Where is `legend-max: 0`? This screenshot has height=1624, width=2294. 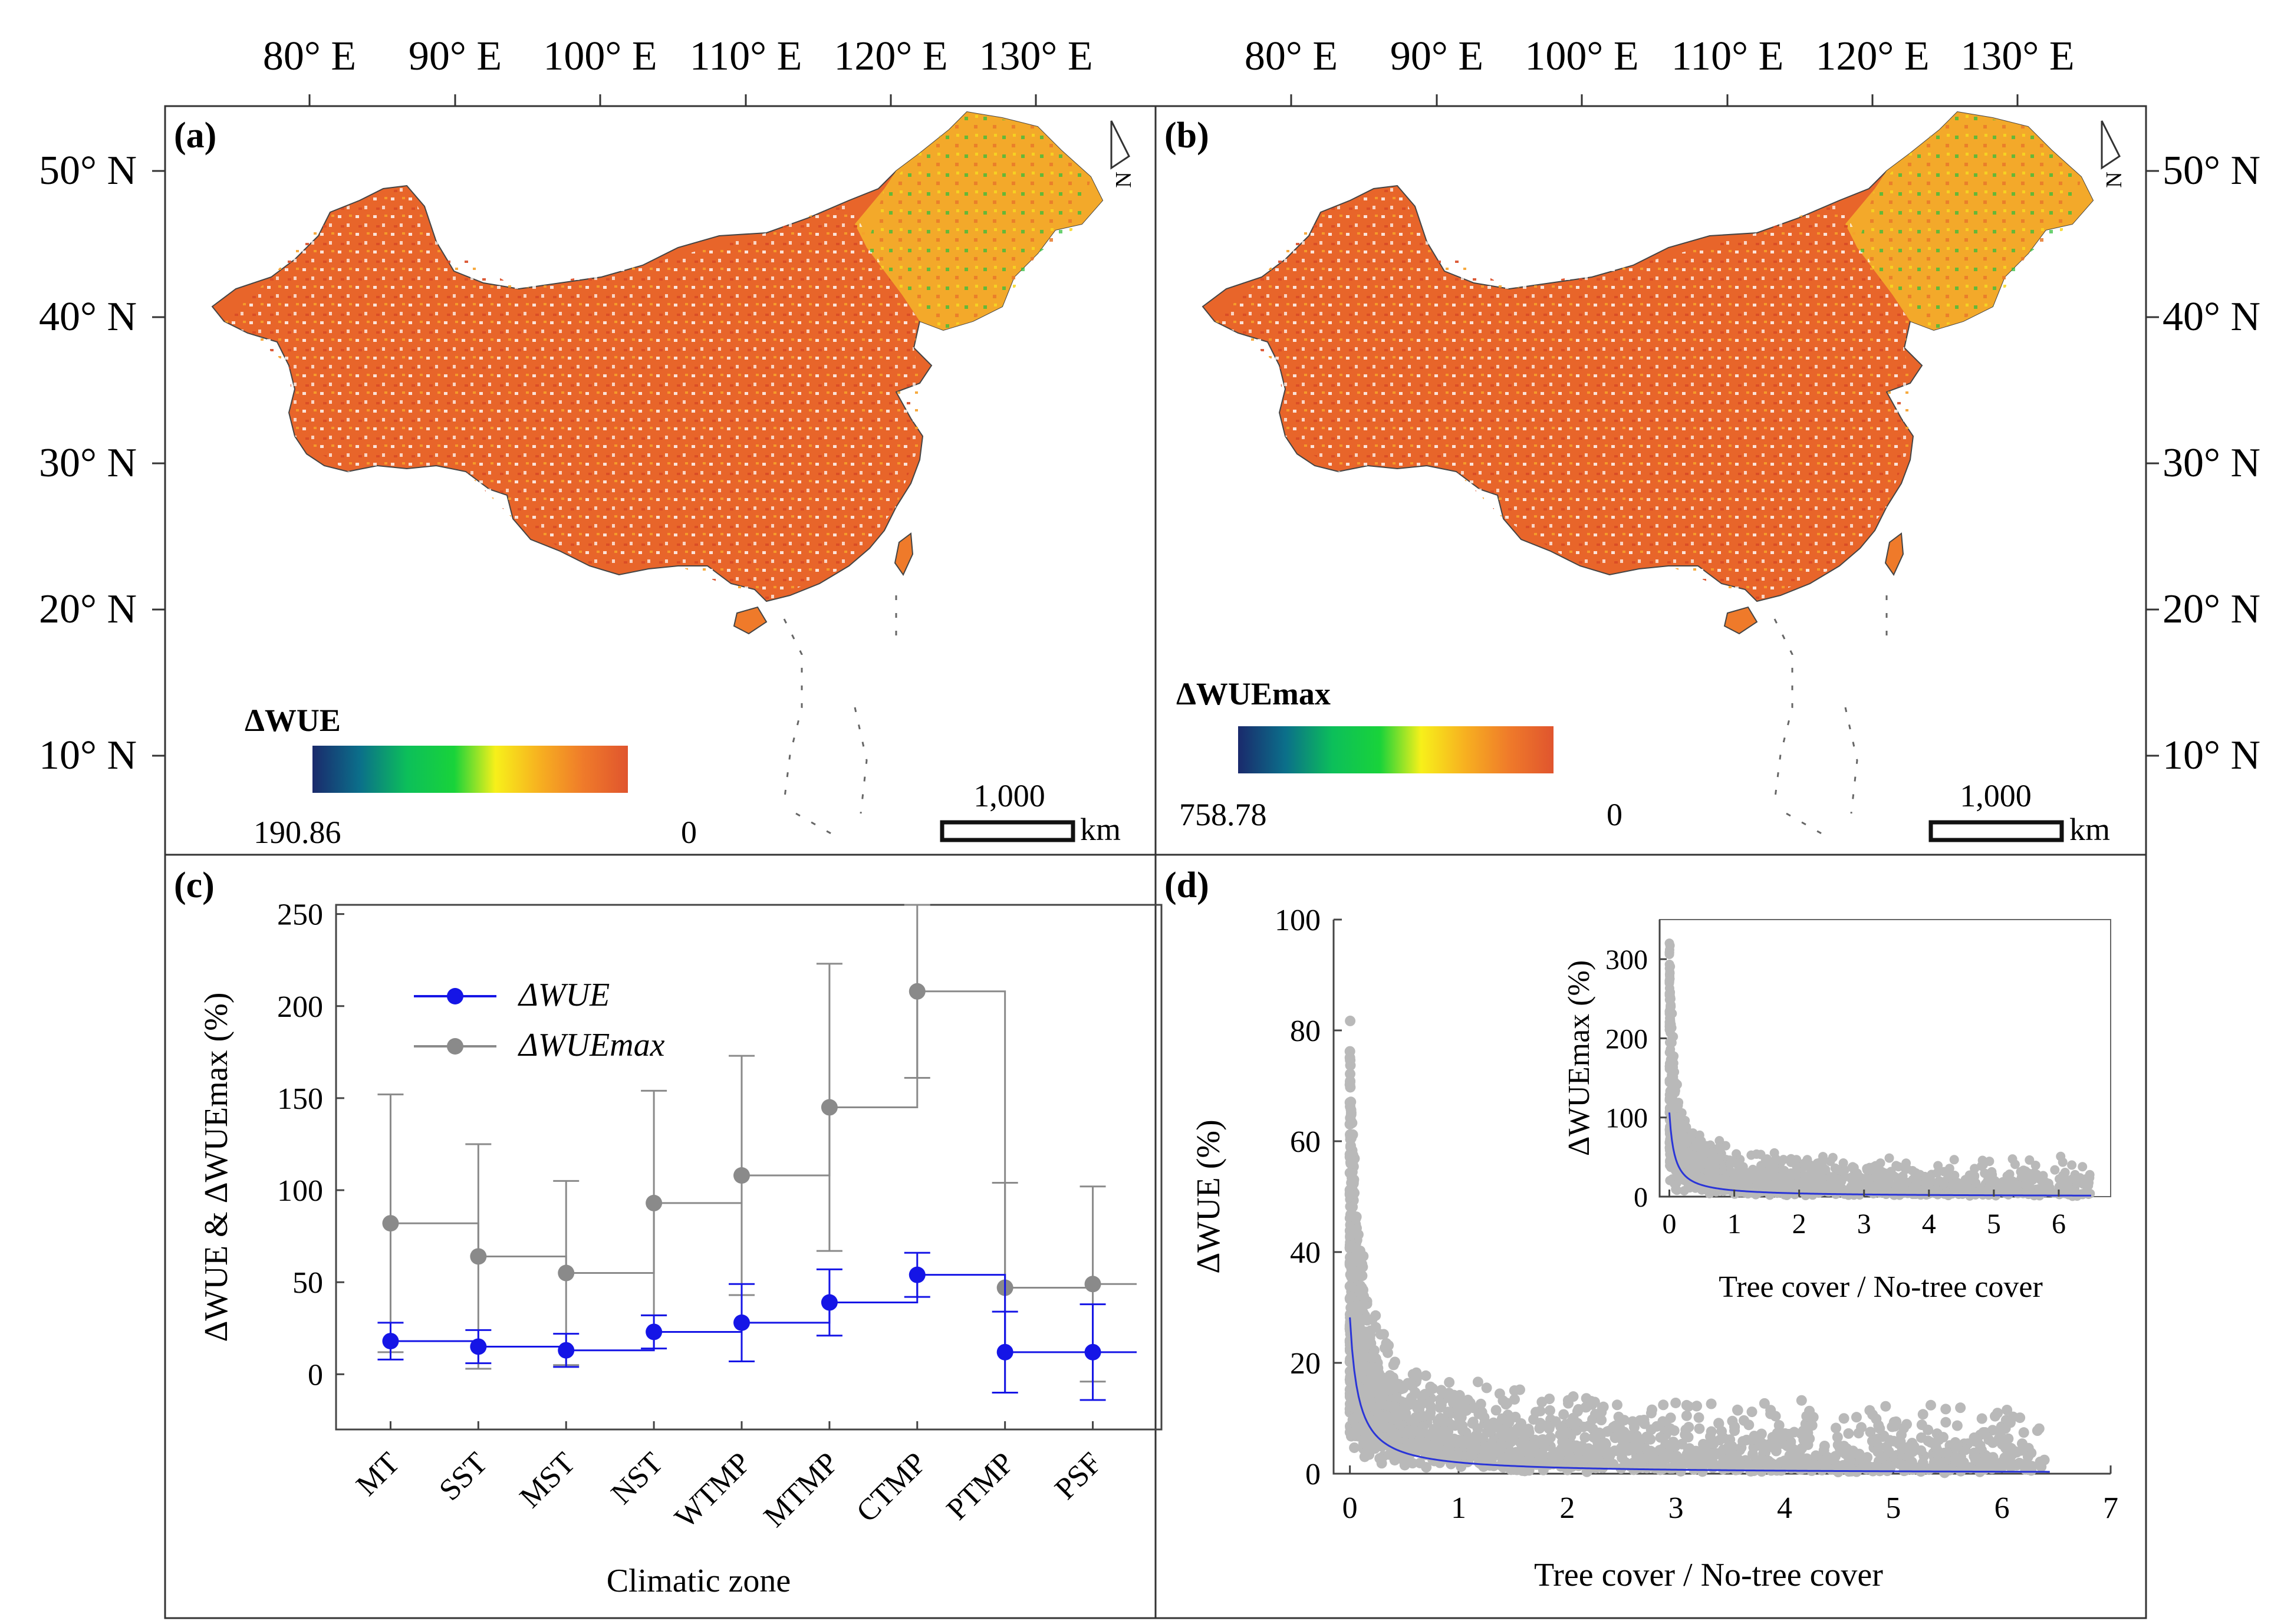
legend-max: 0 is located at coordinates (689, 832).